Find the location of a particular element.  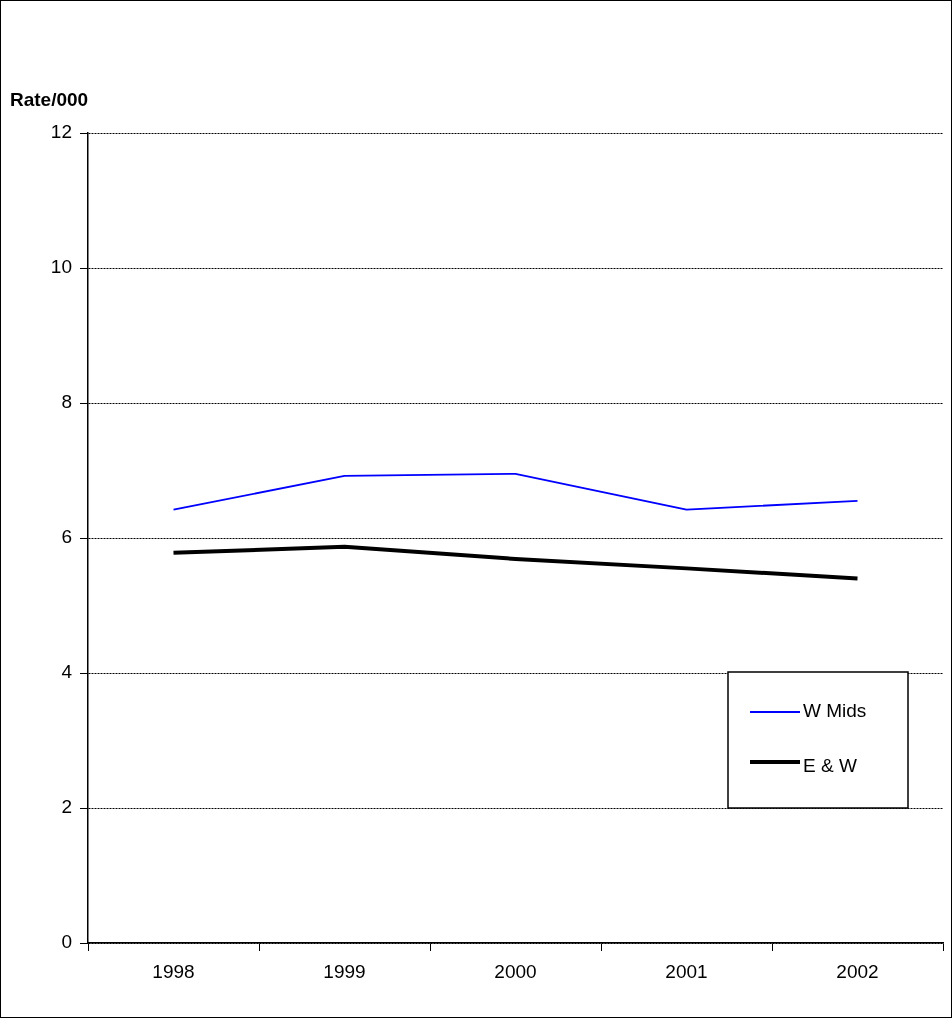

y-tick-label: 8 is located at coordinates (66, 402).